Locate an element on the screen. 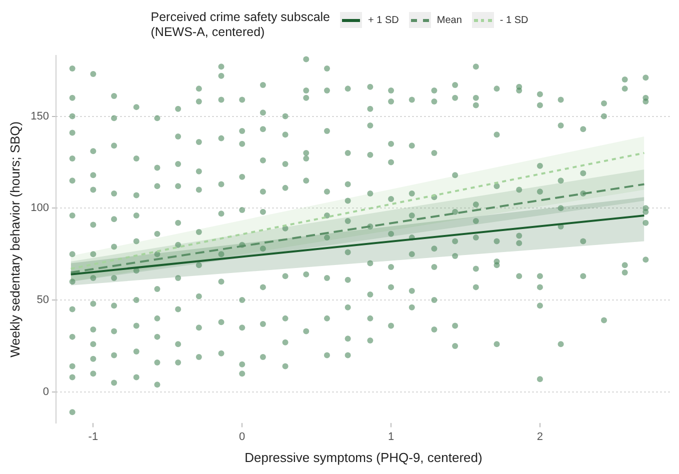  legend-label: Mean is located at coordinates (449, 20).